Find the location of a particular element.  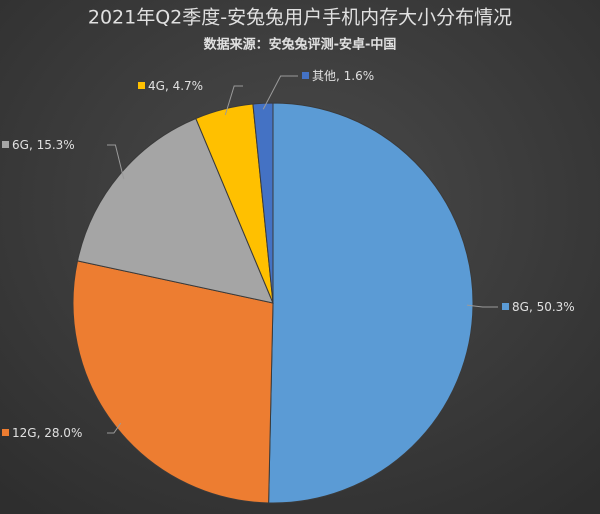

label-value: 1.6% is located at coordinates (359, 76).